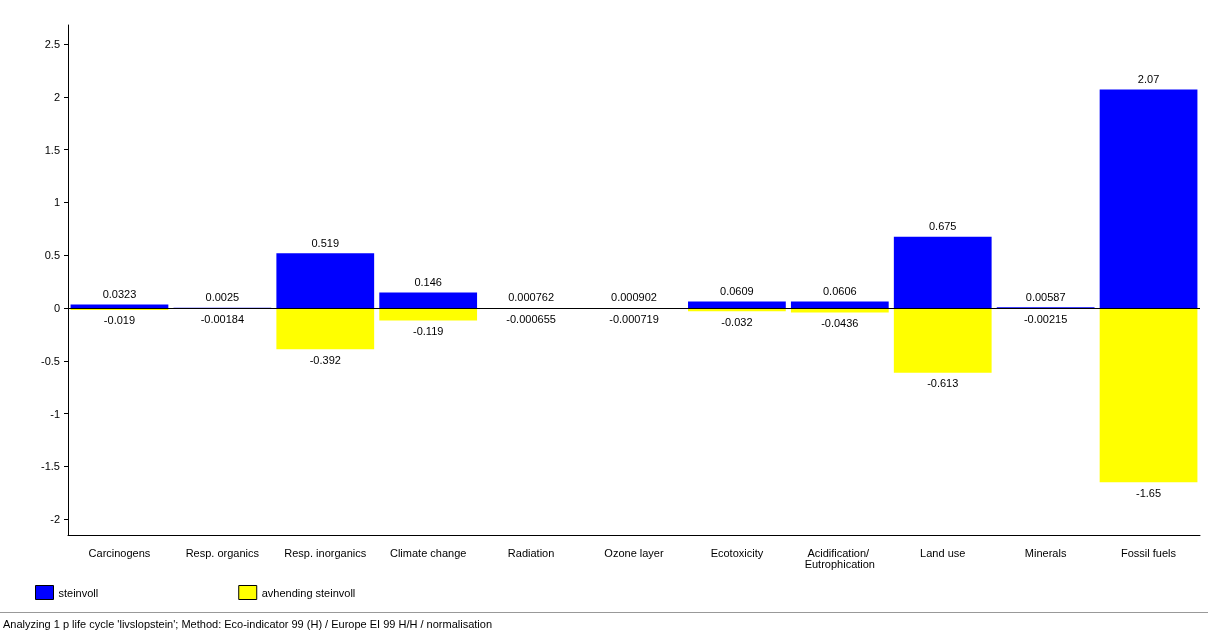 Image resolution: width=1208 pixels, height=634 pixels. I want to click on x-tick-label: Resp. inorganics, so click(325, 552).